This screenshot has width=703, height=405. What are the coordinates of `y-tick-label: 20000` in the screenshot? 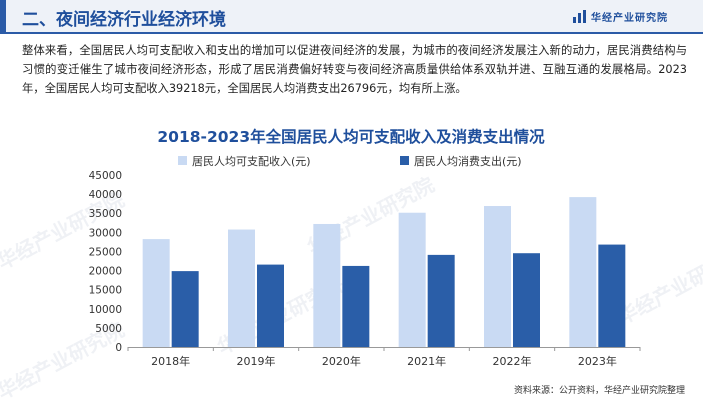 It's located at (105, 272).